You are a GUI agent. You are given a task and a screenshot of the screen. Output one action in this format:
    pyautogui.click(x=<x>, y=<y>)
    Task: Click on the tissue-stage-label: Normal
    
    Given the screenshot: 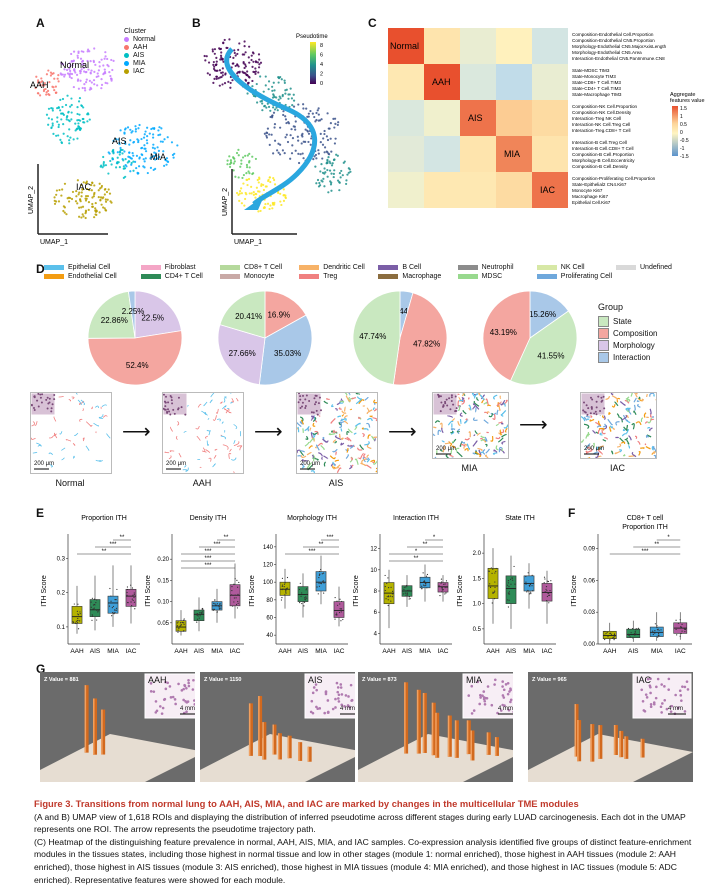 What is the action you would take?
    pyautogui.click(x=70, y=483)
    